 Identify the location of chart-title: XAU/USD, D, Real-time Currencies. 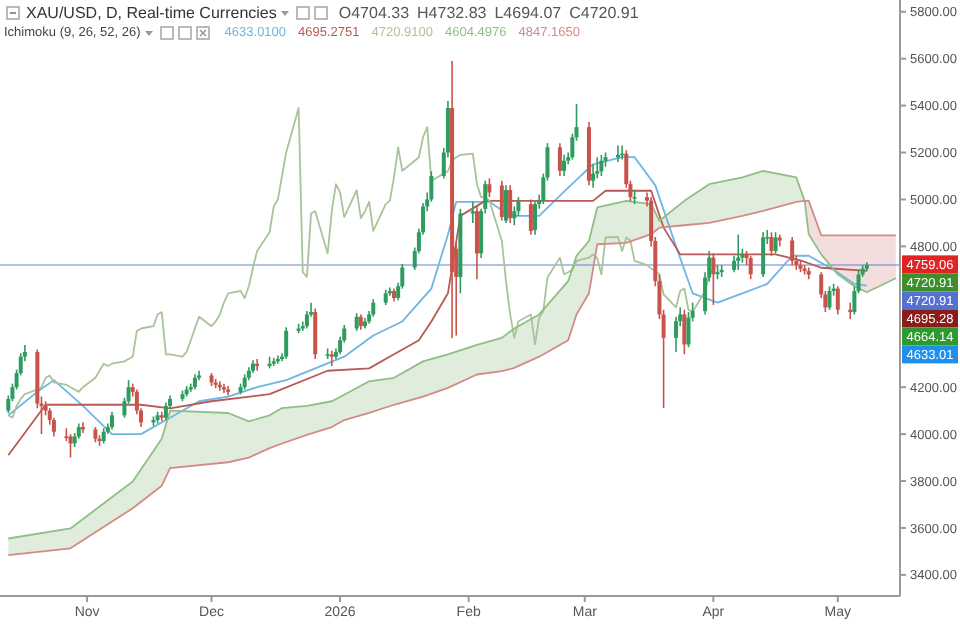
(151, 13).